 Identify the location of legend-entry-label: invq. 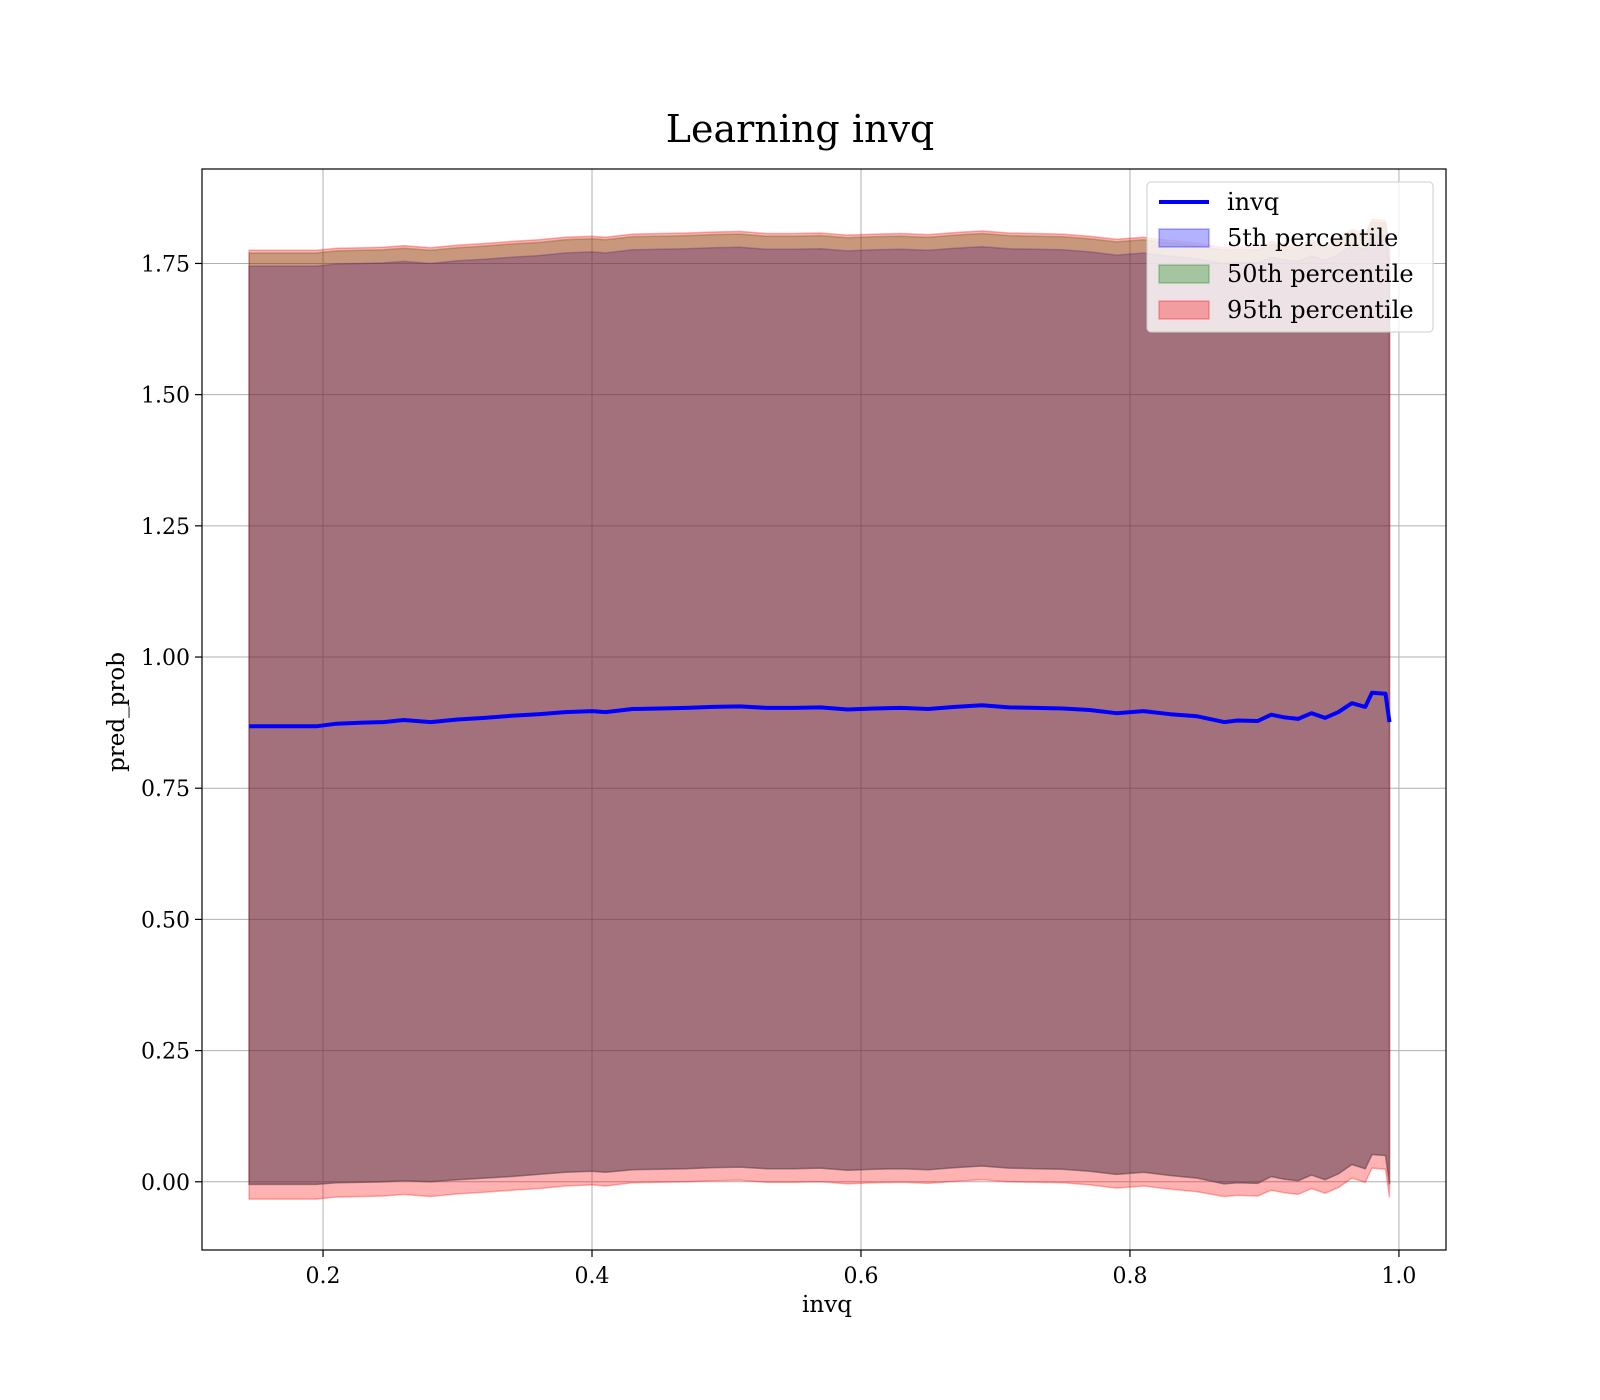
(1253, 202).